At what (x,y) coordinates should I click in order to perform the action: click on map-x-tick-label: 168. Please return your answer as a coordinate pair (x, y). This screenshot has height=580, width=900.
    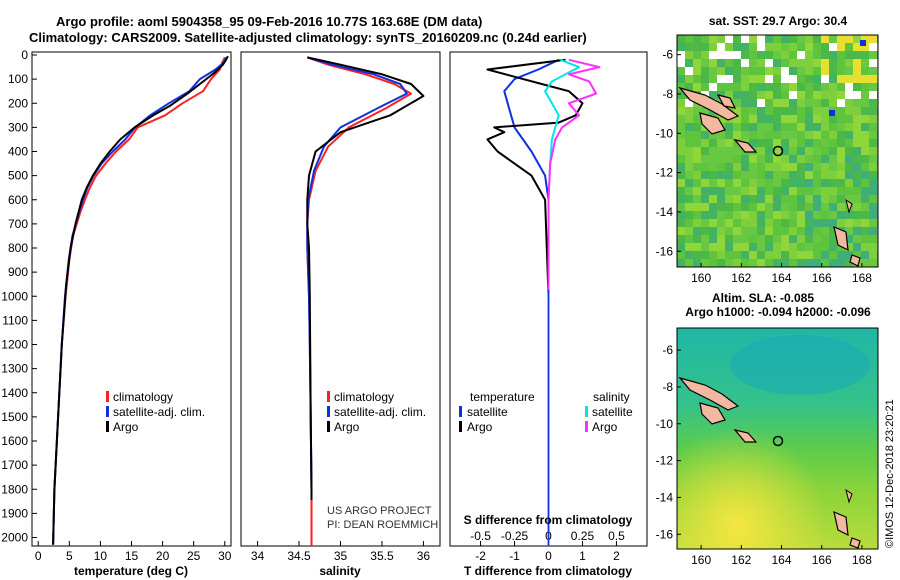
    Looking at the image, I should click on (862, 278).